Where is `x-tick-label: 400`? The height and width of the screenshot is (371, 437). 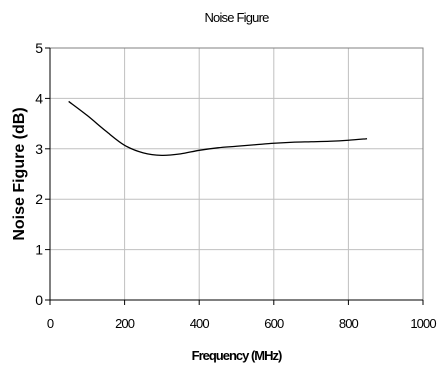
x-tick-label: 400 is located at coordinates (200, 323).